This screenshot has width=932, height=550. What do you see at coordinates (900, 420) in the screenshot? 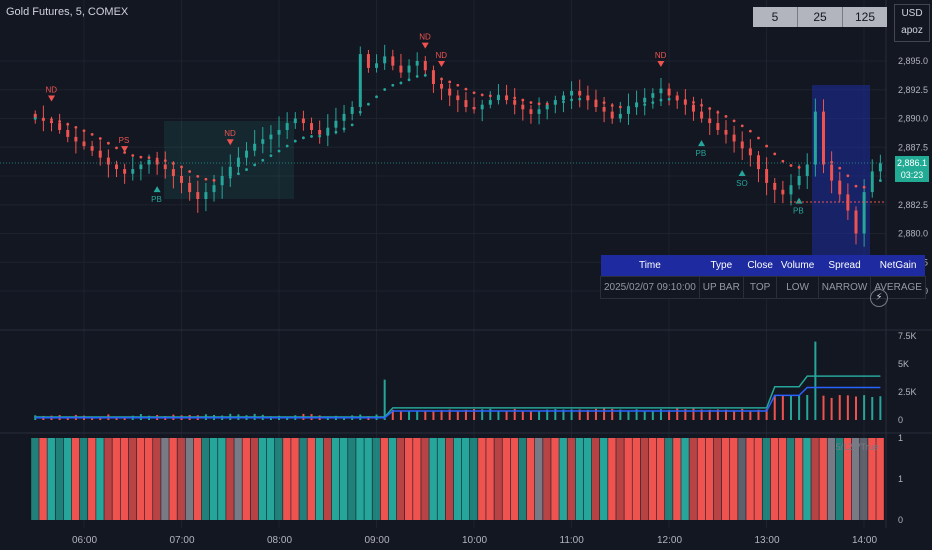
I see `volume-tick-label: 0` at bounding box center [900, 420].